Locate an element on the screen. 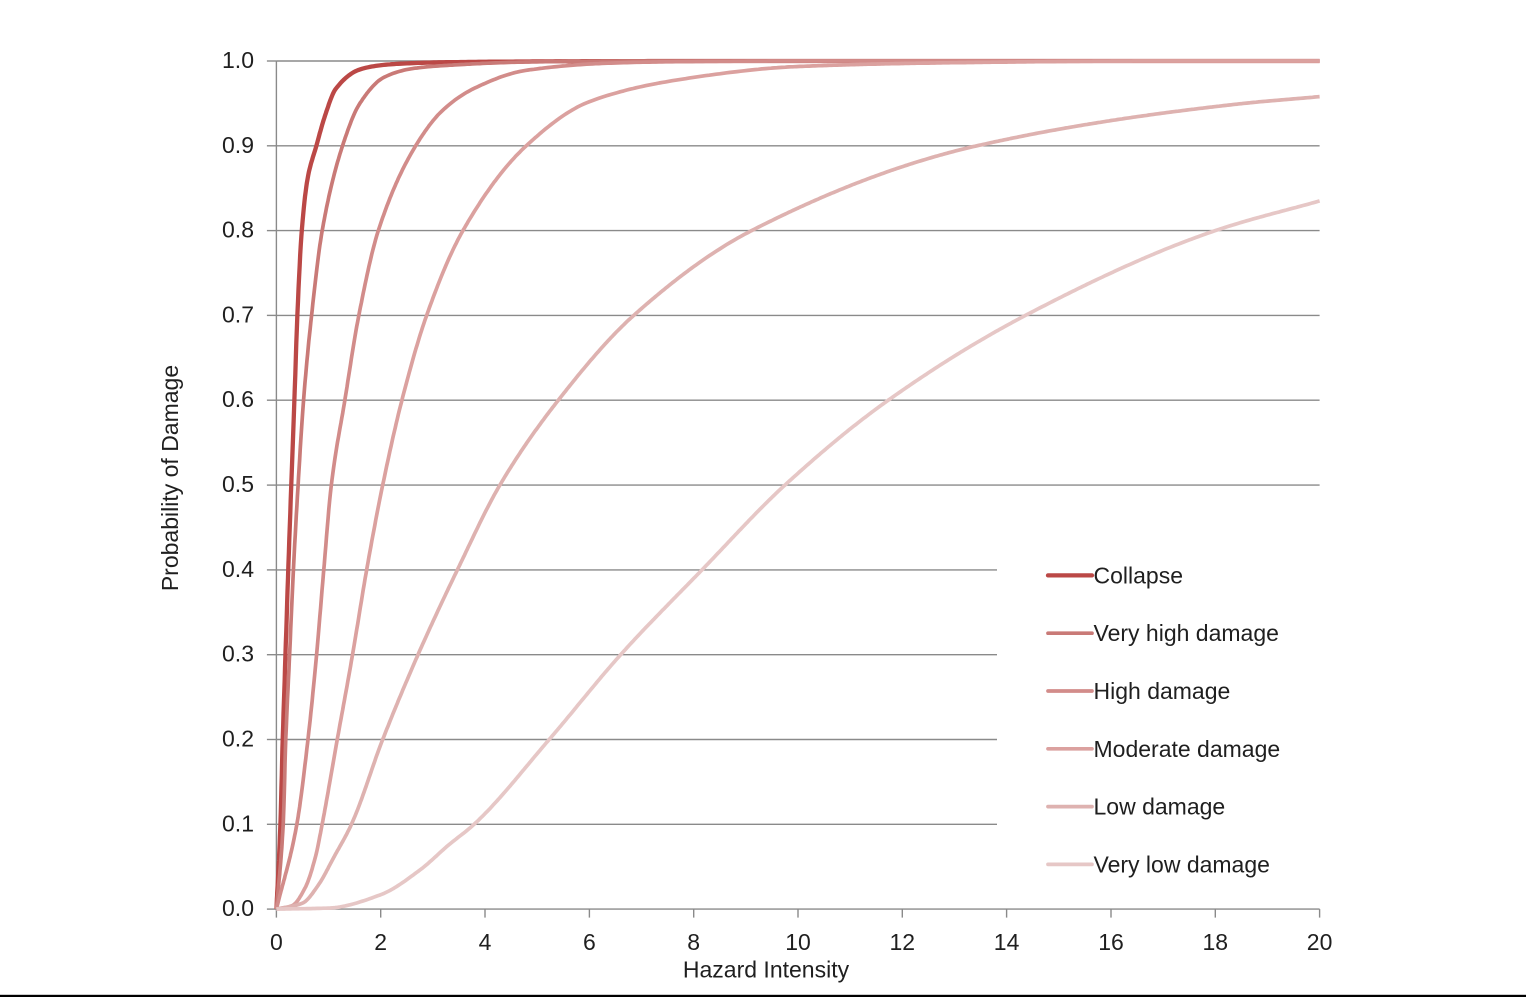 Image resolution: width=1526 pixels, height=997 pixels. svg-text: 10 is located at coordinates (798, 942).